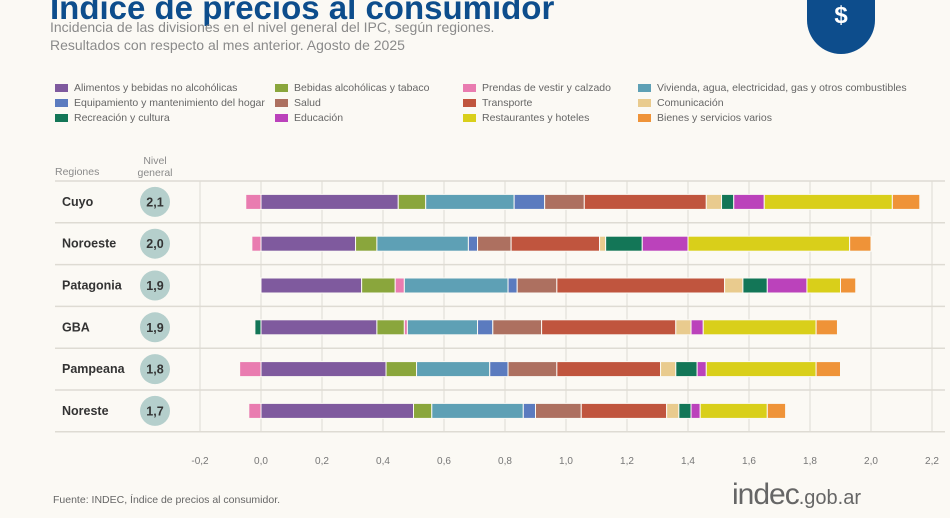  Describe the element at coordinates (690, 103) in the screenshot. I see `legend-label: Comunicación` at that location.